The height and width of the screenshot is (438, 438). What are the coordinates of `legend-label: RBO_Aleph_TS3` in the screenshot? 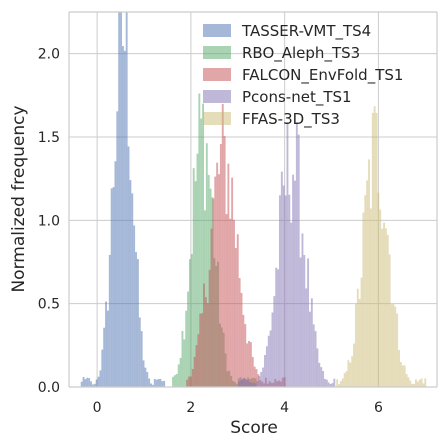 It's located at (301, 53).